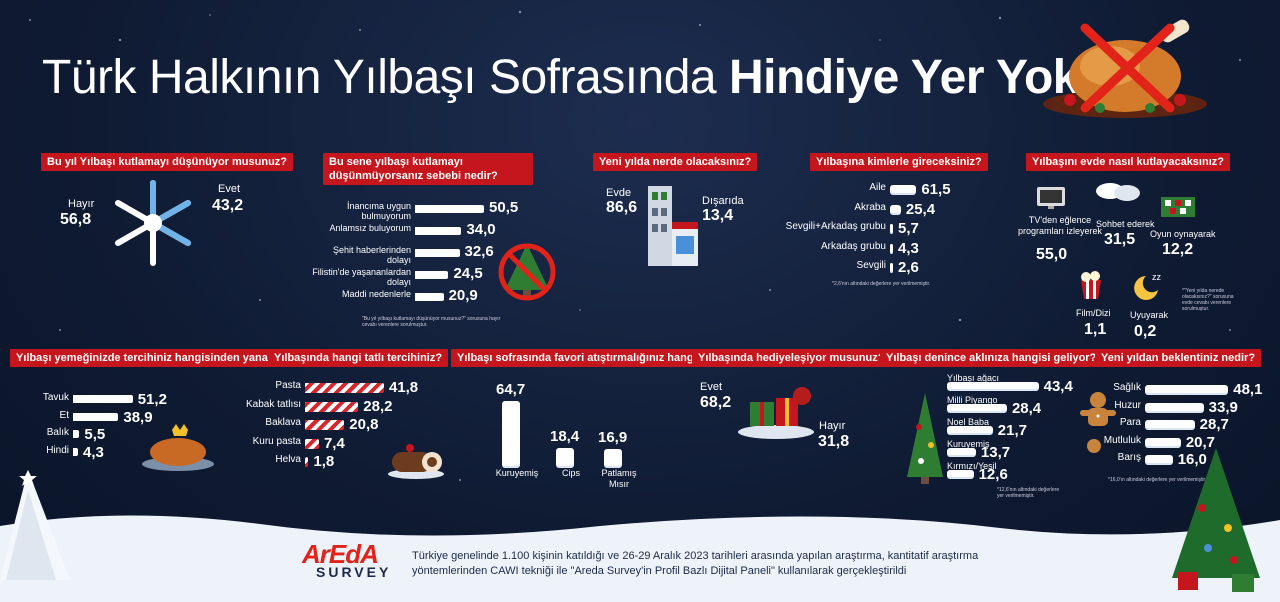  Describe the element at coordinates (64, 415) in the screenshot. I see `q6-bar-label: Et` at that location.